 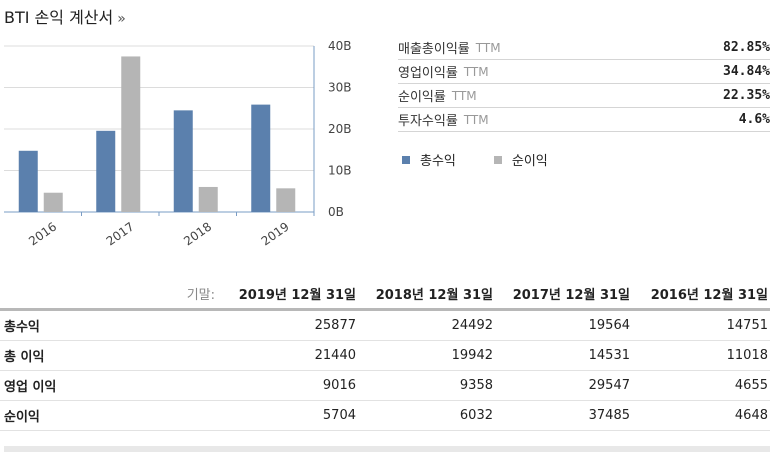 What do you see at coordinates (340, 46) in the screenshot?
I see `y-tick-label: 40B` at bounding box center [340, 46].